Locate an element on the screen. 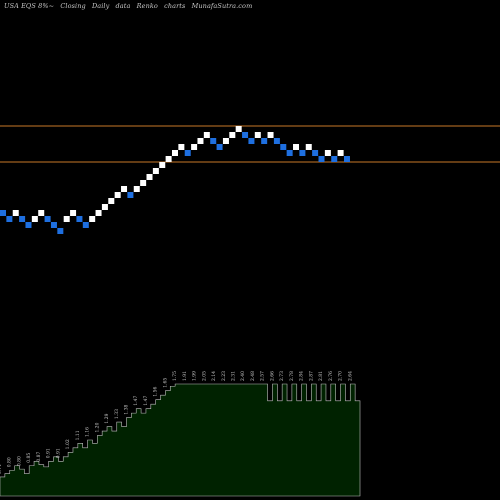  volume-label: 2.66 is located at coordinates (272, 376).